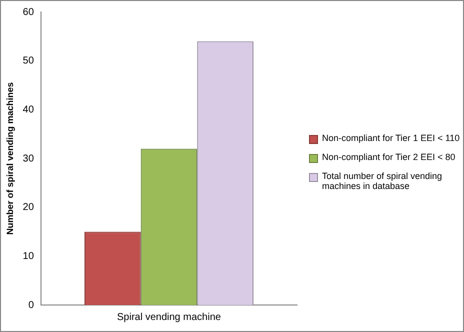 This screenshot has width=464, height=332. I want to click on legend-label: Total number of spiral vending machines in database, so click(383, 181).